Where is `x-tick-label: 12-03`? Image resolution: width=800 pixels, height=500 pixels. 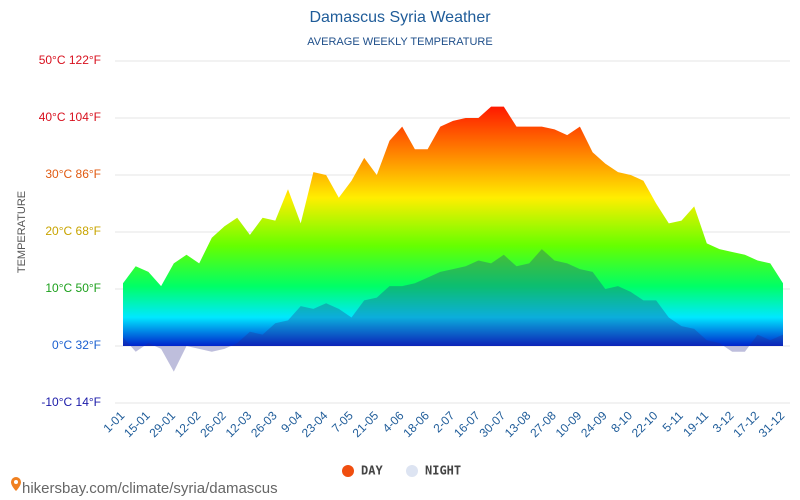 x-tick-label: 12-03 is located at coordinates (239, 424).